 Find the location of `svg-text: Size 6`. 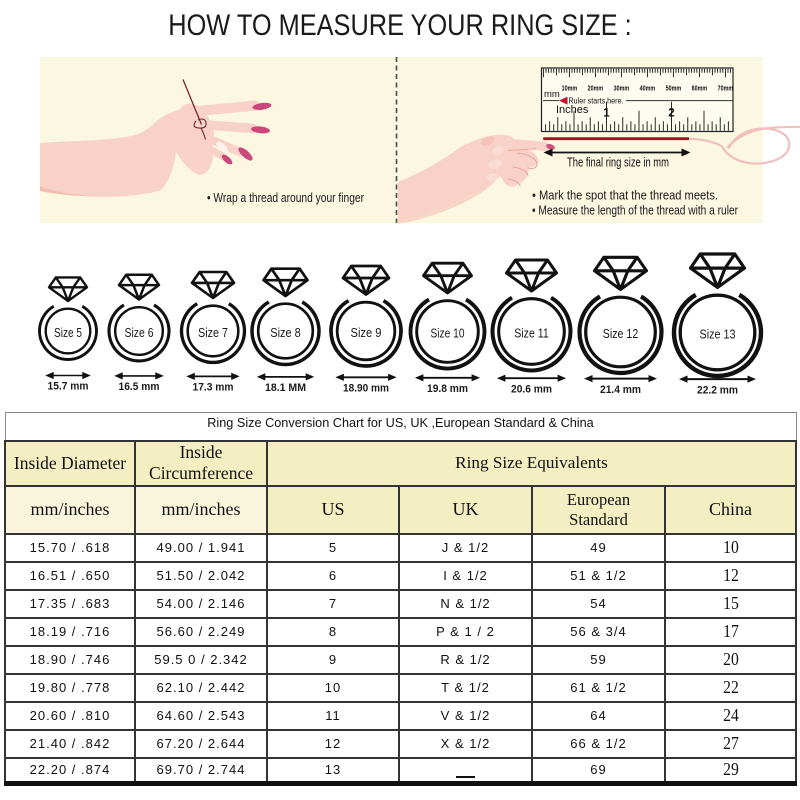

svg-text: Size 6 is located at coordinates (139, 332).